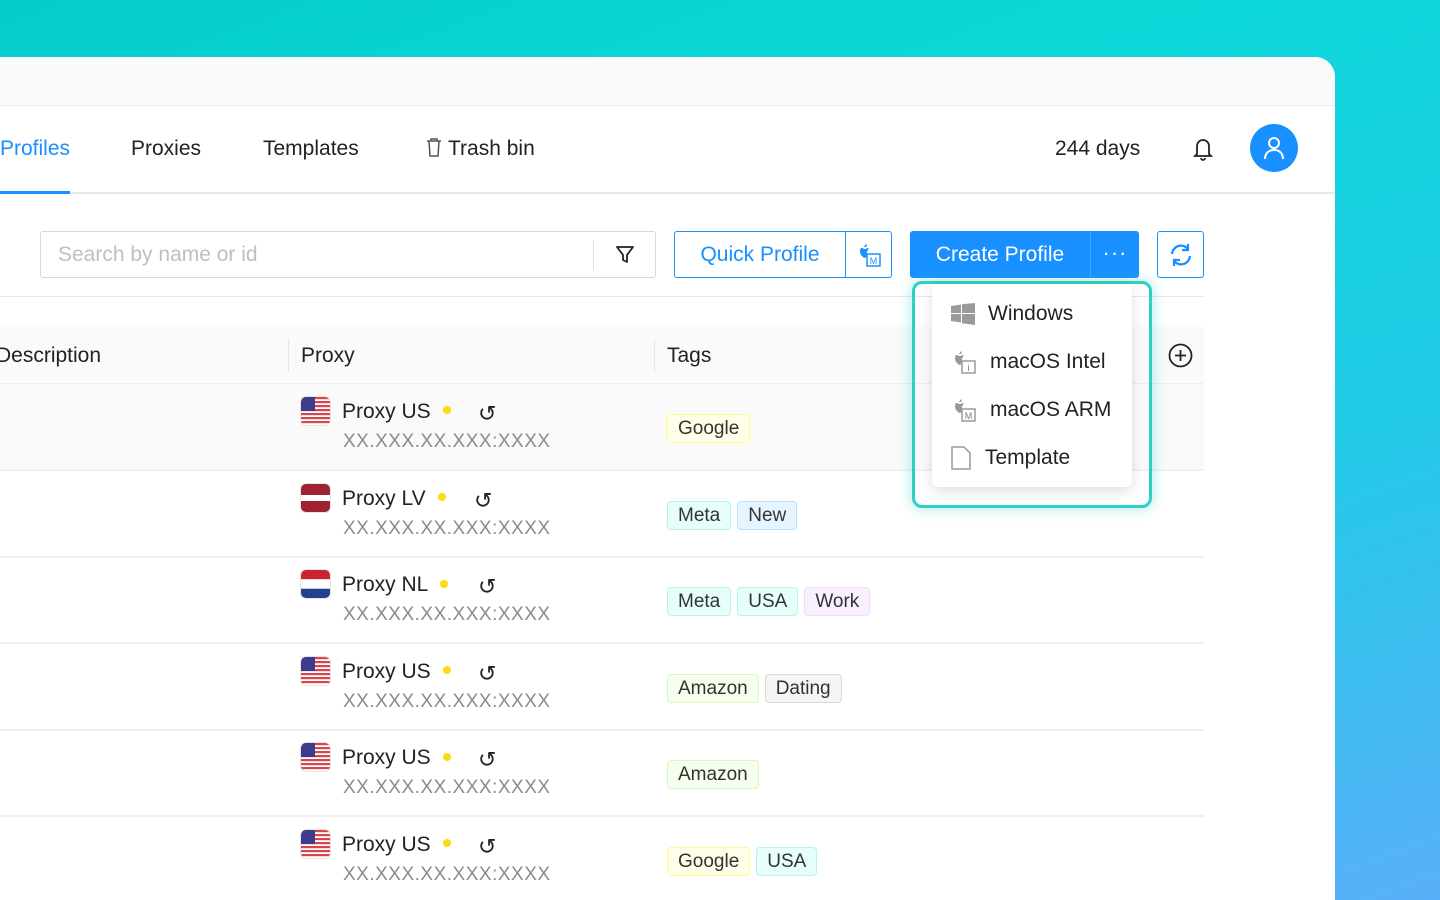 The width and height of the screenshot is (1440, 900). I want to click on user-avatar, so click(1274, 148).